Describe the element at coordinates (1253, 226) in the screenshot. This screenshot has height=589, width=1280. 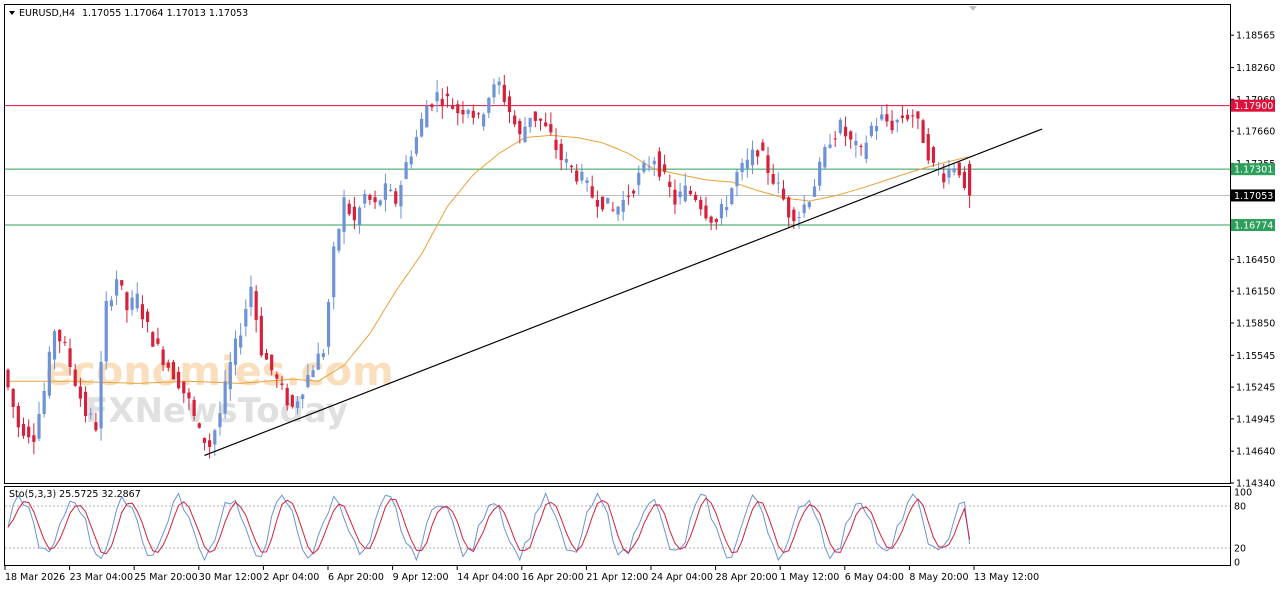
I see `level-badge-text-3: 1.16774` at that location.